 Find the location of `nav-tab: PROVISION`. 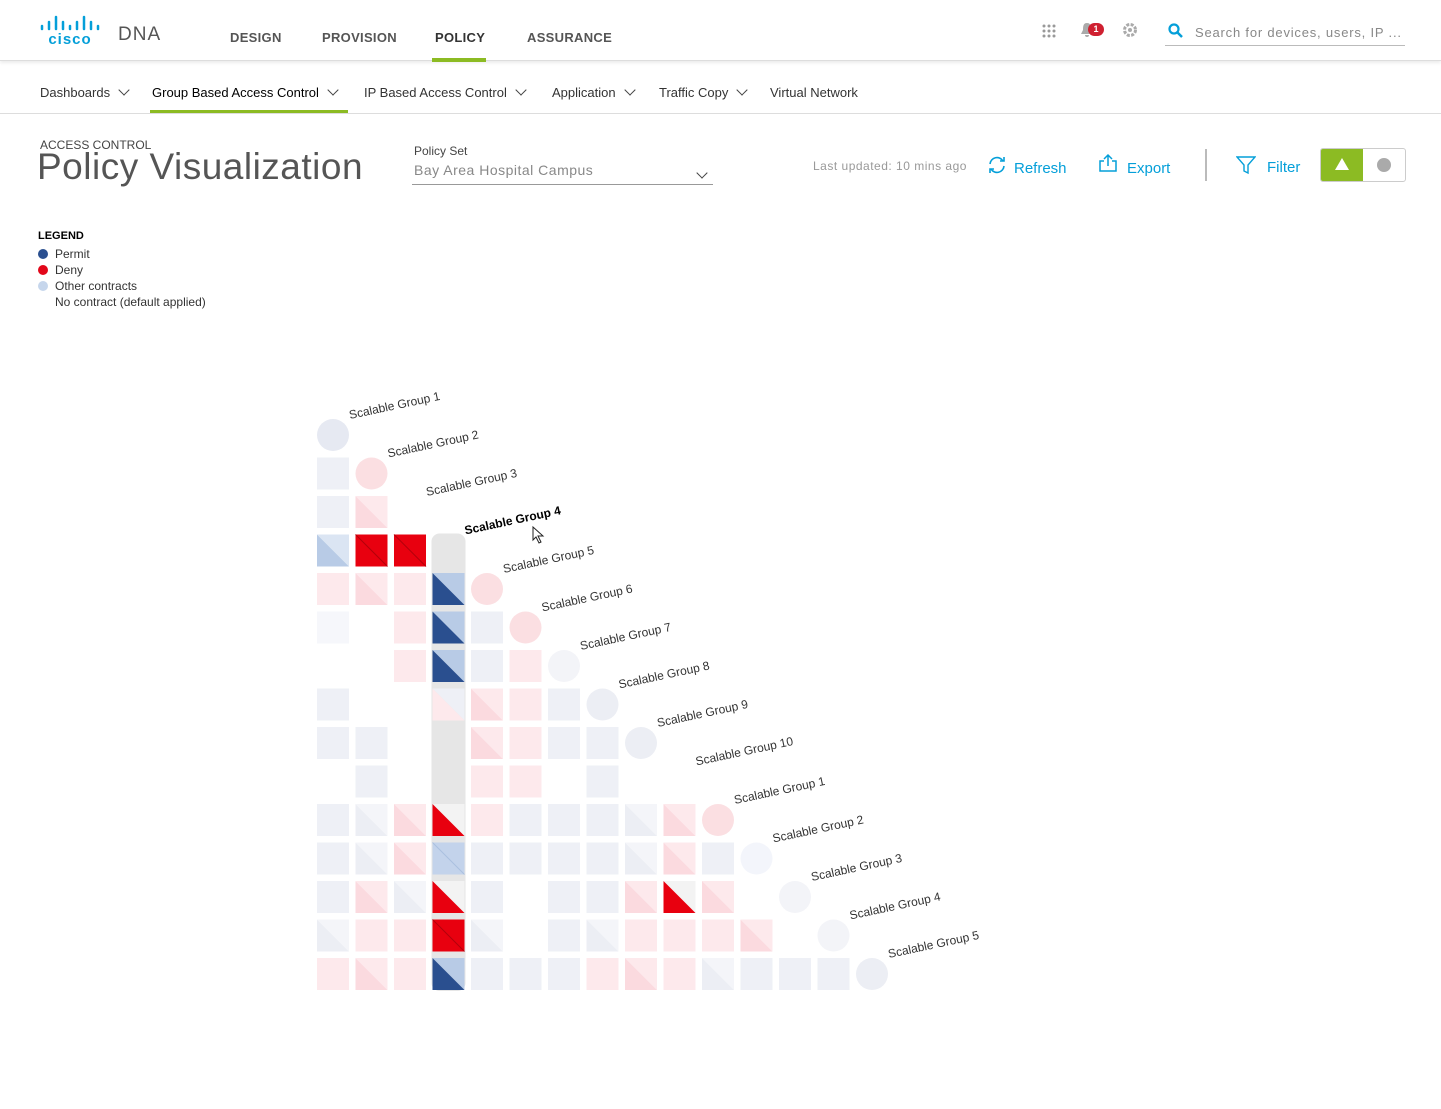

nav-tab: PROVISION is located at coordinates (359, 37).